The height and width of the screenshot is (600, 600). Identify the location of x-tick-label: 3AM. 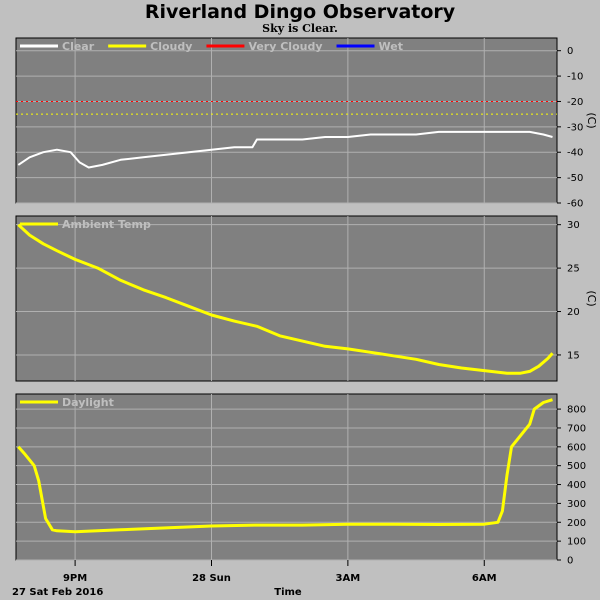
(348, 578).